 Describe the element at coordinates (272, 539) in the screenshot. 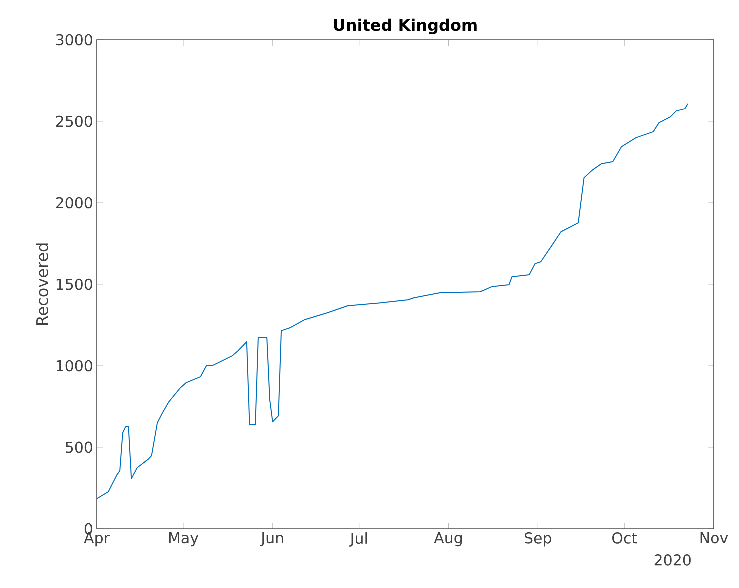

I see `x-tick-label: Jun` at that location.